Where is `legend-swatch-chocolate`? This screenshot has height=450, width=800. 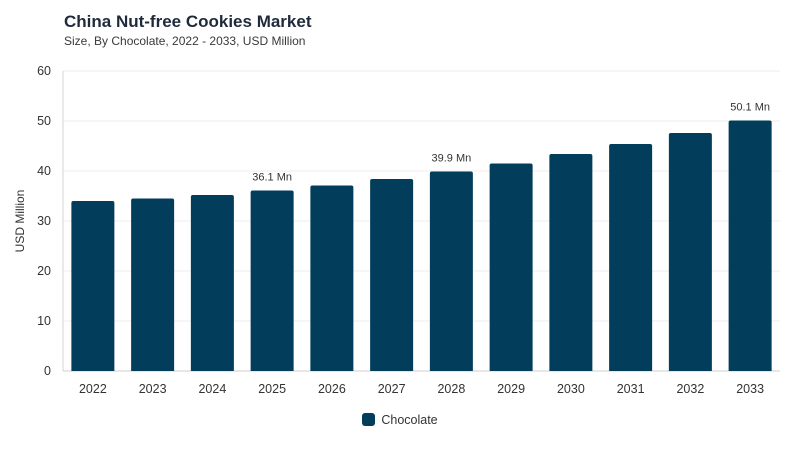
legend-swatch-chocolate is located at coordinates (369, 419).